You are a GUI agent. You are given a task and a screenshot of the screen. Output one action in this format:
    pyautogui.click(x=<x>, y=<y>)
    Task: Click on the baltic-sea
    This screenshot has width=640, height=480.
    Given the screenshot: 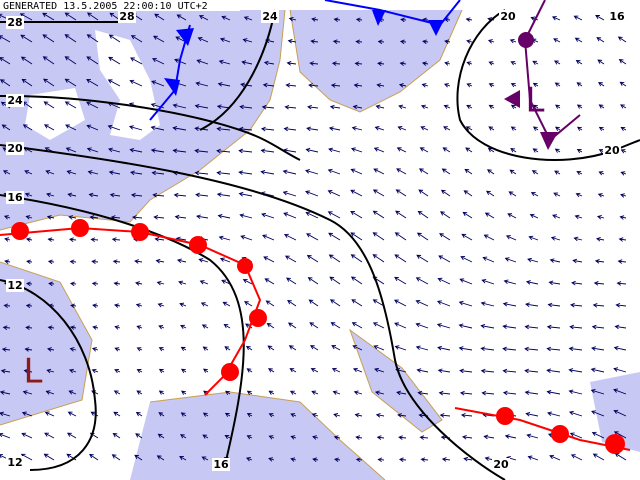 What is the action you would take?
    pyautogui.click(x=376, y=61)
    